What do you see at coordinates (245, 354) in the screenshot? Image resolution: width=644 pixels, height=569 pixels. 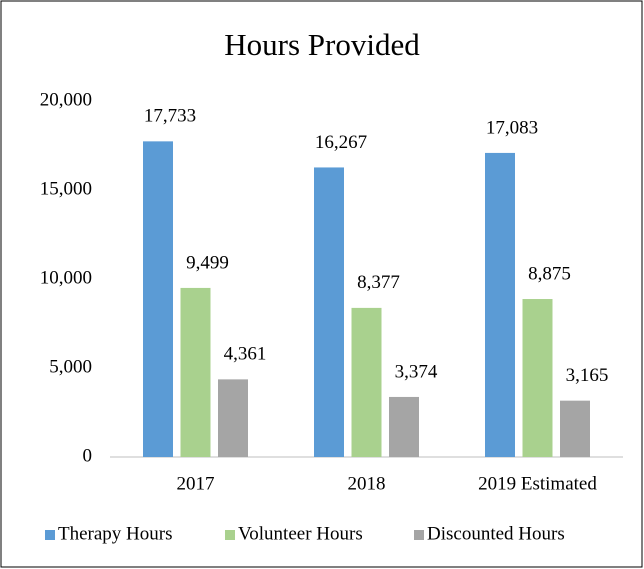 I see `value-label: 4,361` at bounding box center [245, 354].